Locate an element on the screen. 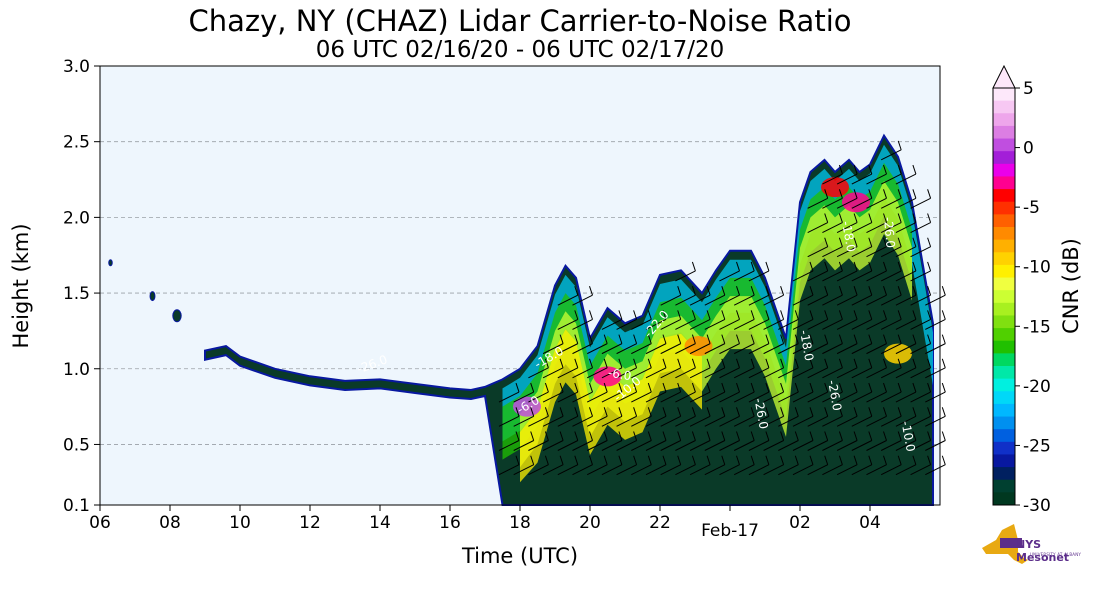  y-axis-label: Height (km) is located at coordinates (21, 285).